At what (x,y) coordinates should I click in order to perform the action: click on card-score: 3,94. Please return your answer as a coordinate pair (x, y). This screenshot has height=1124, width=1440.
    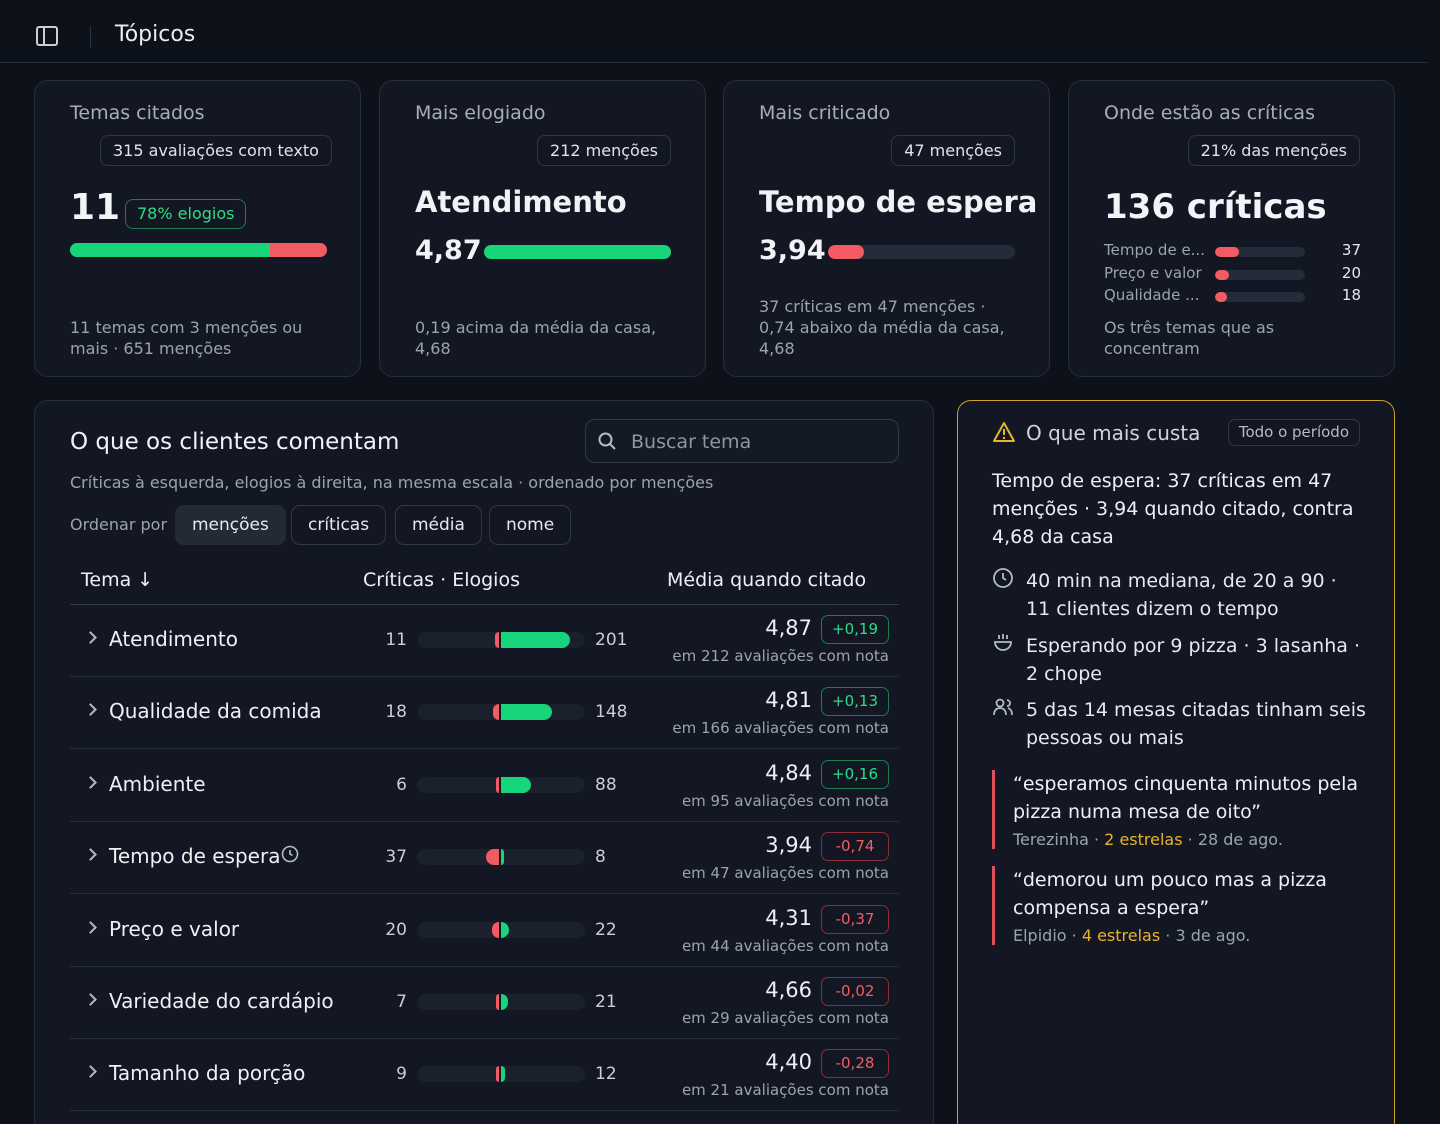
    Looking at the image, I should click on (792, 250).